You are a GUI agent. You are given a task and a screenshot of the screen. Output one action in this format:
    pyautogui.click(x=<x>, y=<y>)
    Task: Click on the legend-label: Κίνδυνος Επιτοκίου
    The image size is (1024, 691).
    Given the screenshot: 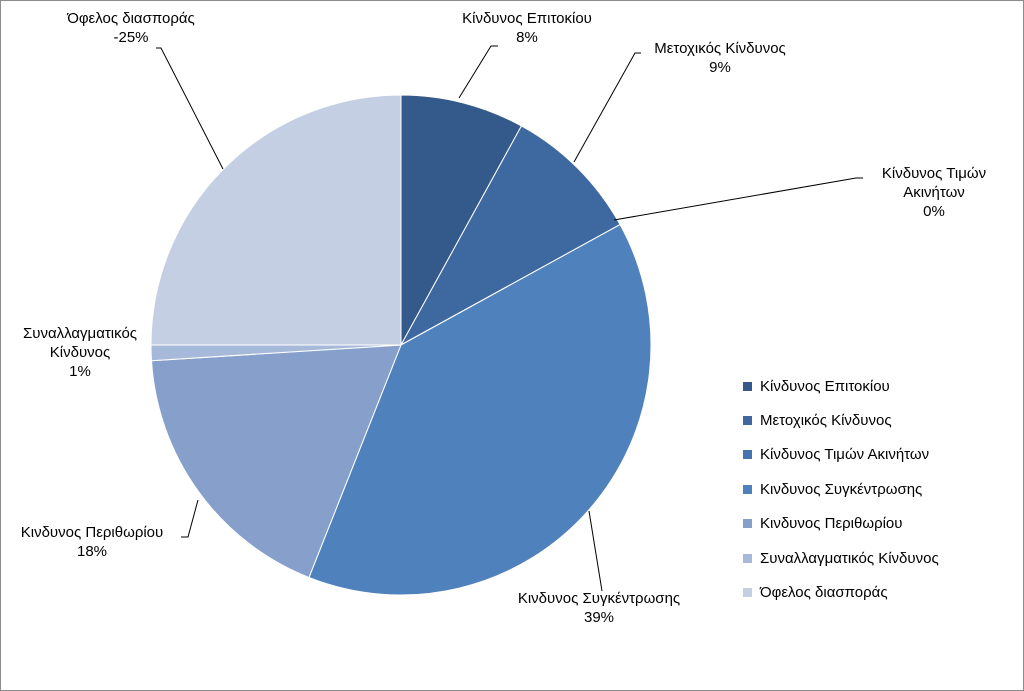 What is the action you would take?
    pyautogui.click(x=825, y=386)
    